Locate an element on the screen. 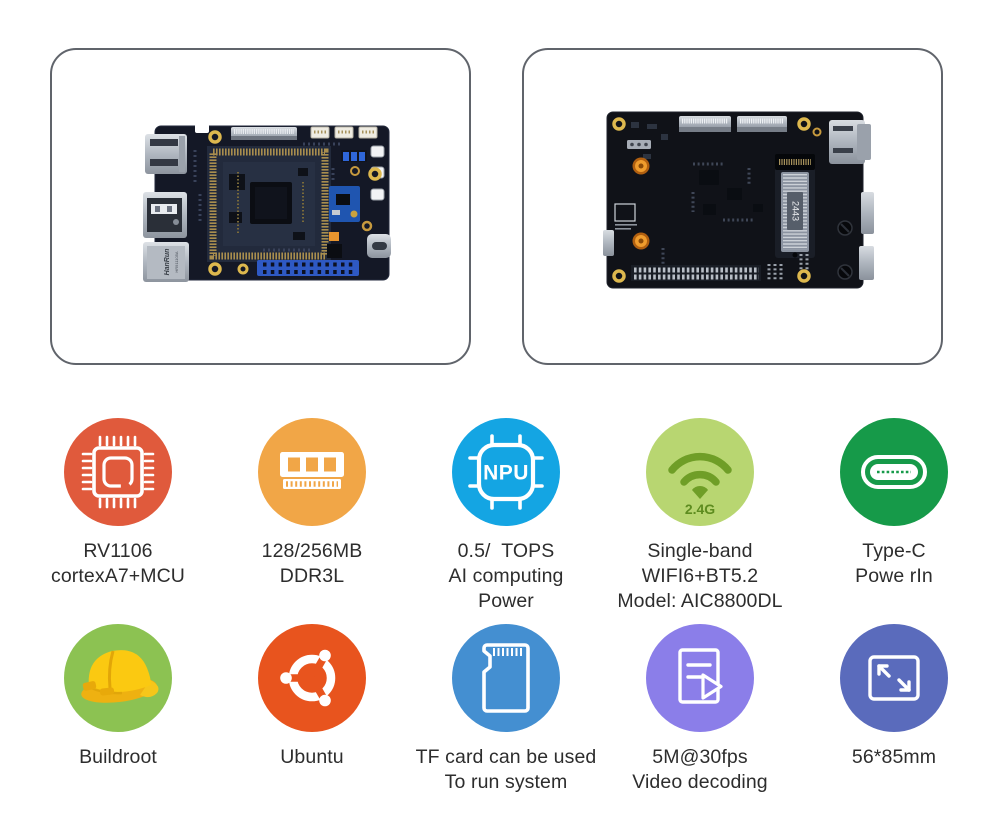 This screenshot has height=835, width=1000. tf-card-icon is located at coordinates (506, 678).